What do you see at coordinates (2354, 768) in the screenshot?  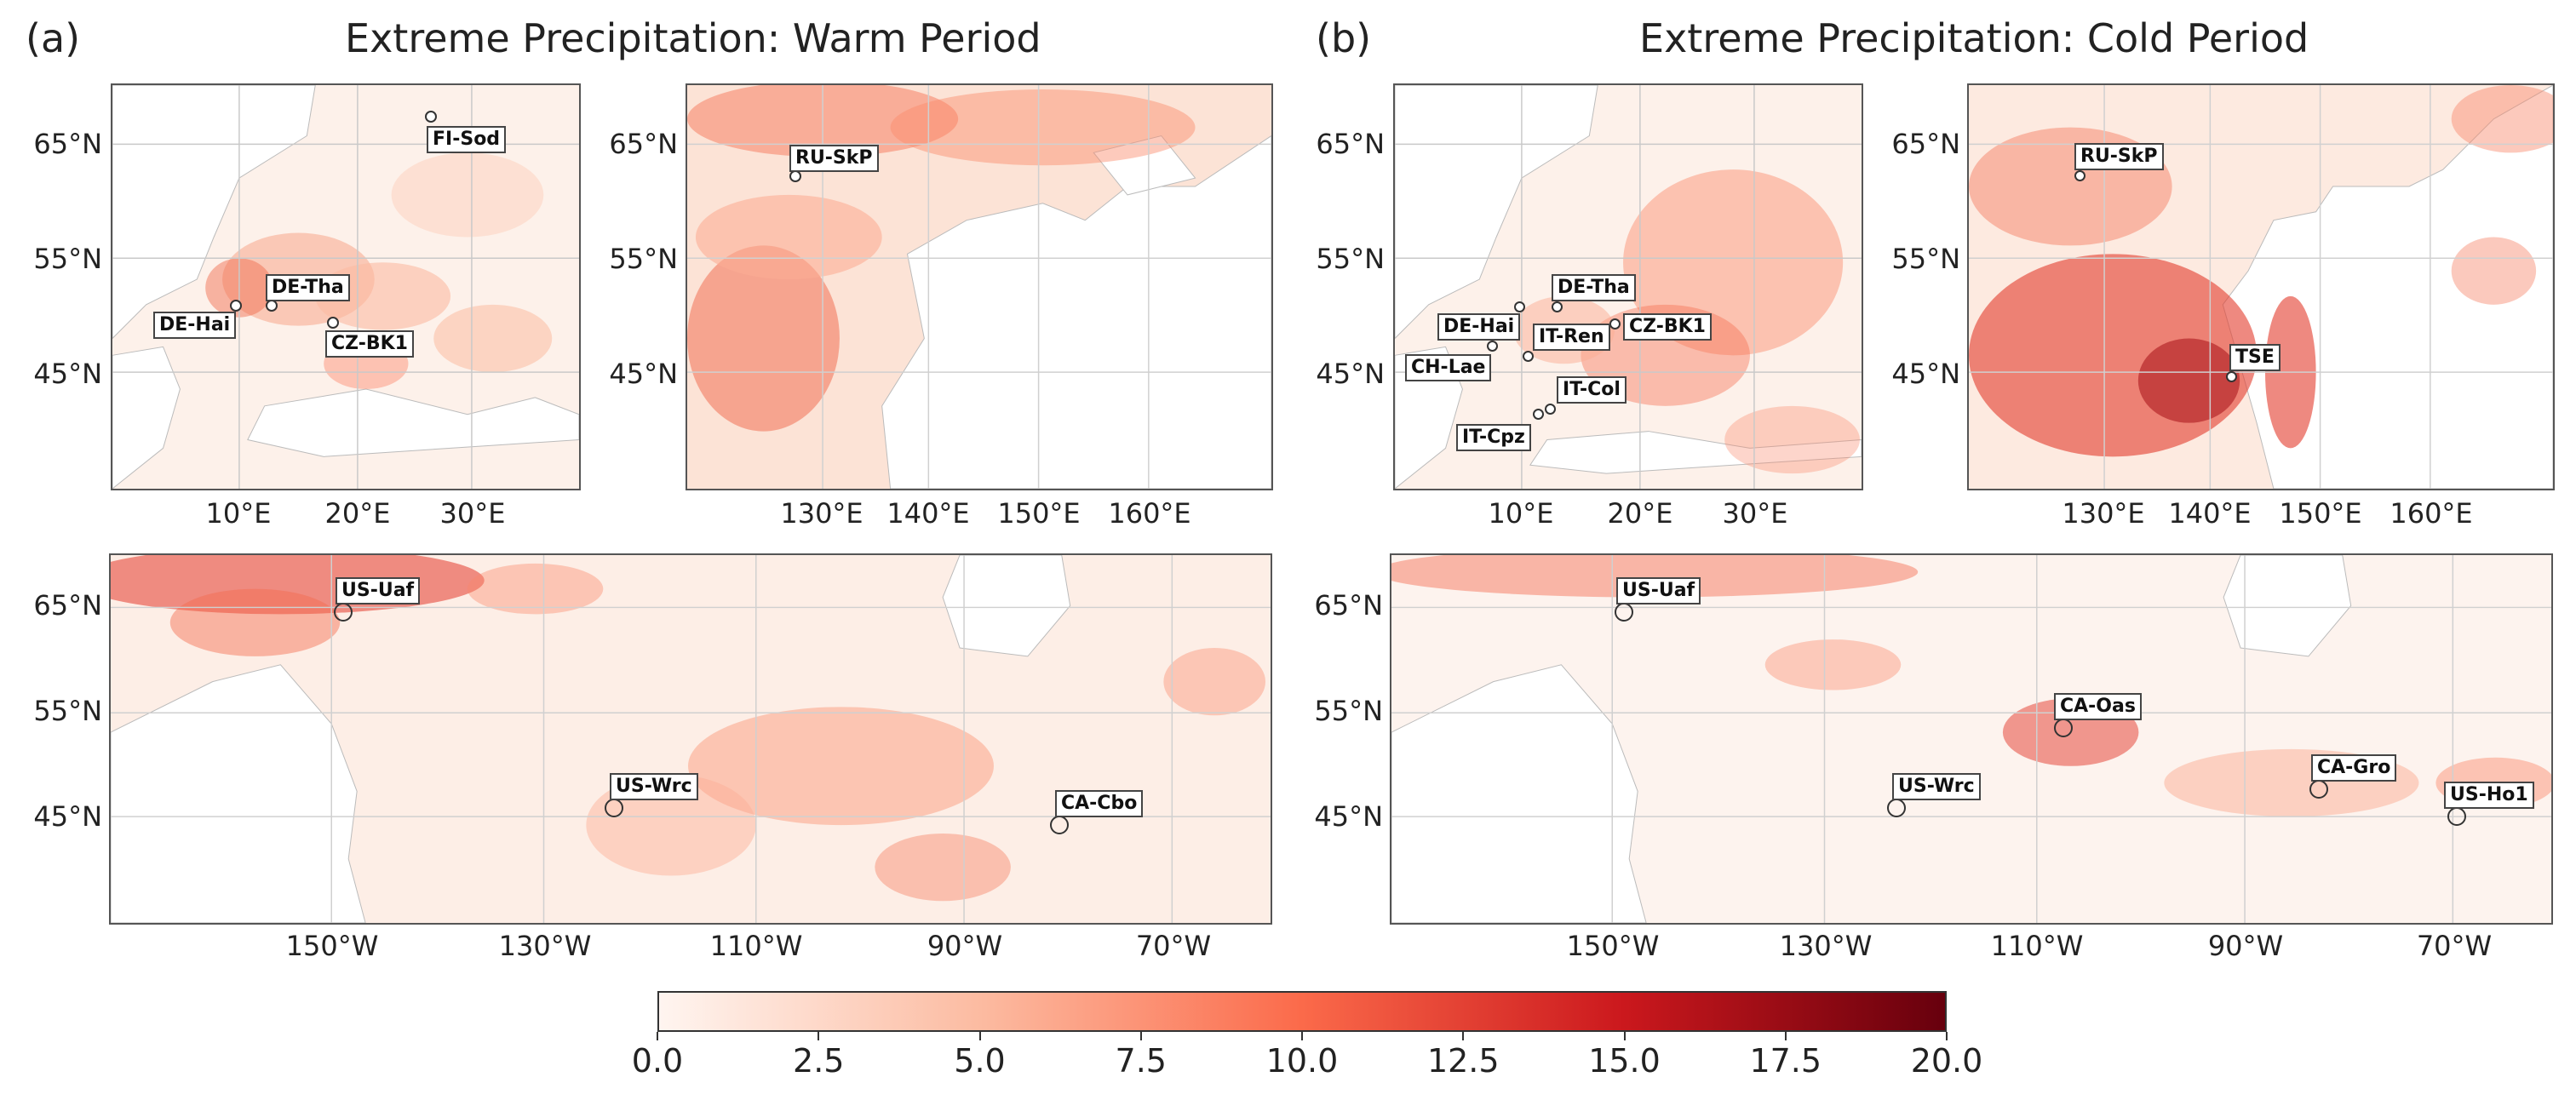 I see `site-label: CA-Gro` at bounding box center [2354, 768].